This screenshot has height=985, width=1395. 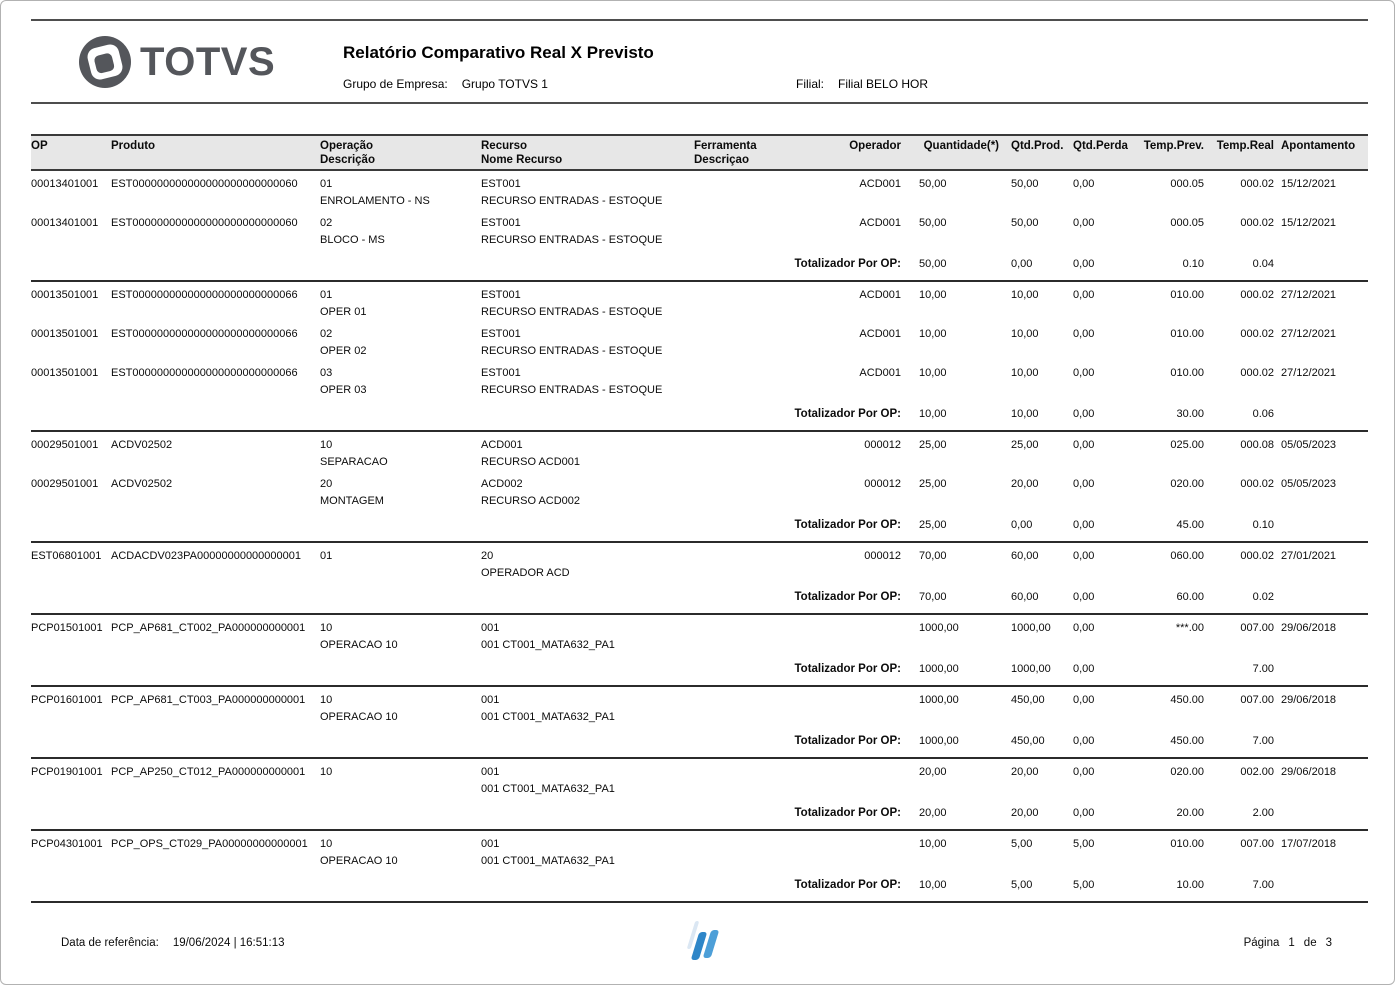 What do you see at coordinates (1025, 184) in the screenshot?
I see `cell: 50,00` at bounding box center [1025, 184].